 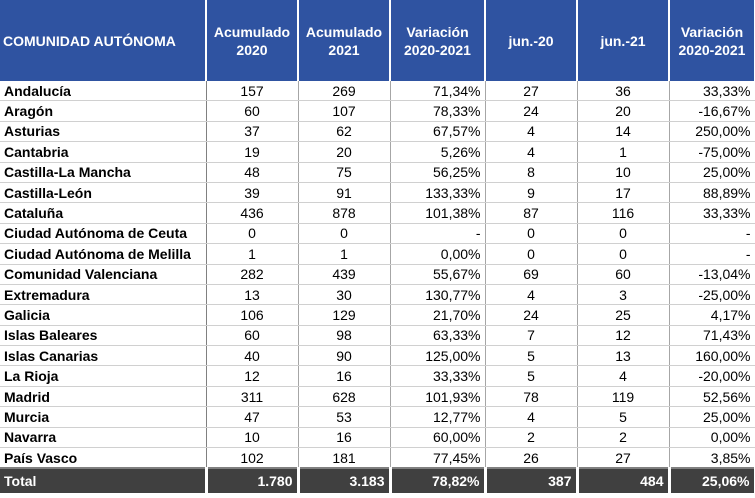 I want to click on comunidad-cell: Navarra, so click(x=103, y=438).